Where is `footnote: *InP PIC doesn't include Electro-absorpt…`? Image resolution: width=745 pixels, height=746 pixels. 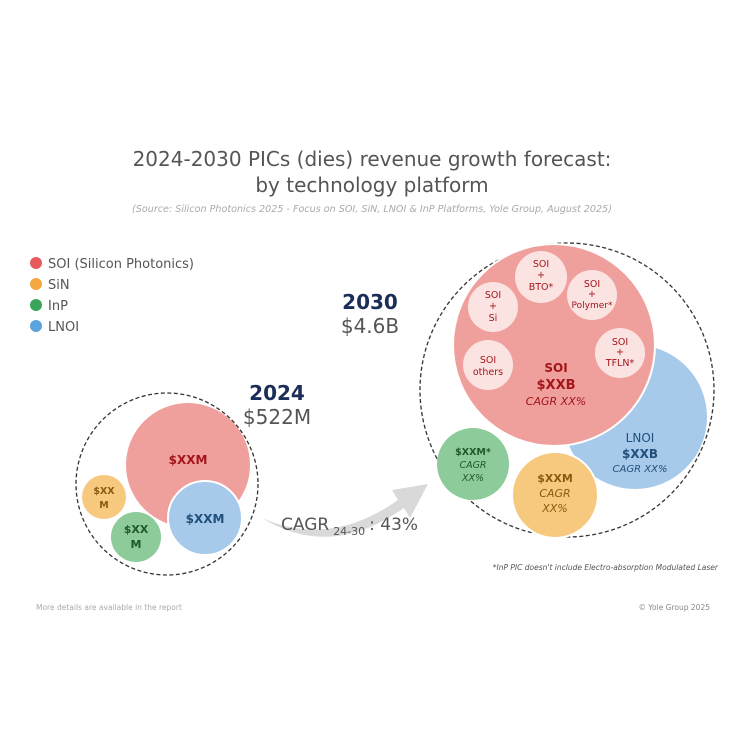 footnote: *InP PIC doesn't include Electro-absorpt… is located at coordinates (606, 567).